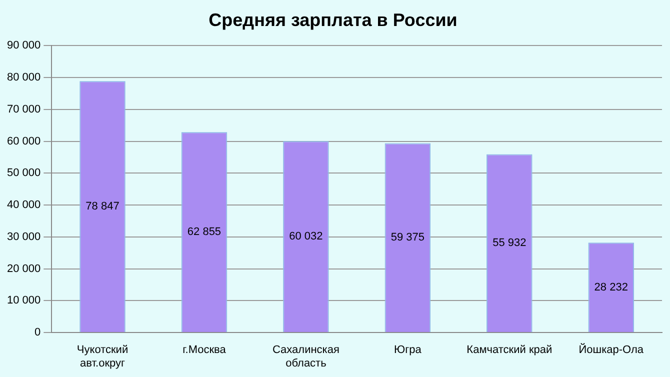  What do you see at coordinates (333, 20) in the screenshot?
I see `chart-title: Средняя зарплата в России` at bounding box center [333, 20].